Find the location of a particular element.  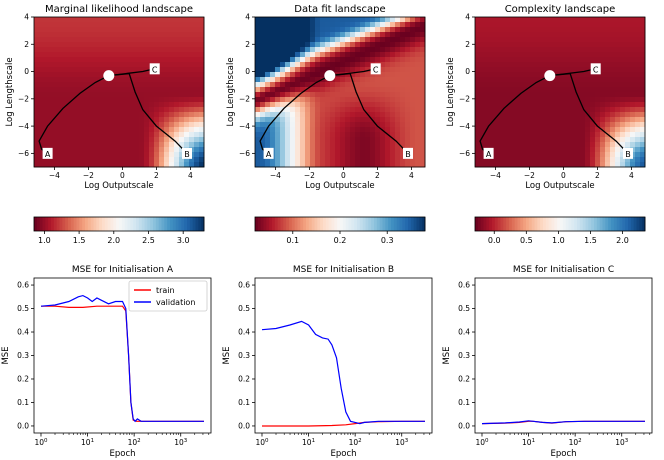

colorbar-frame is located at coordinates (560, 224).